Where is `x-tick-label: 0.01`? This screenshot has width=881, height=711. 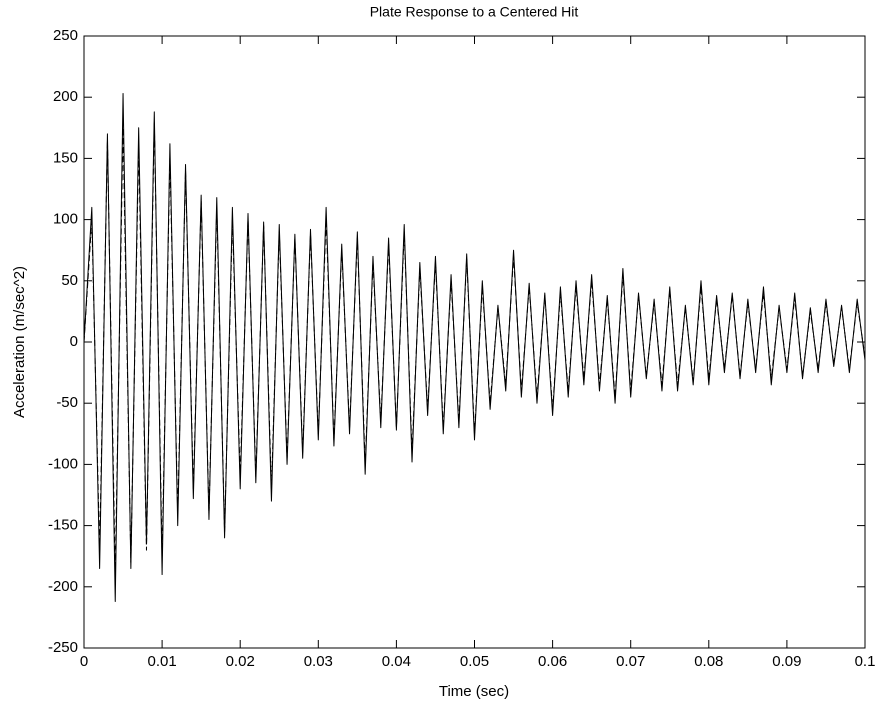
x-tick-label: 0.01 is located at coordinates (161, 661).